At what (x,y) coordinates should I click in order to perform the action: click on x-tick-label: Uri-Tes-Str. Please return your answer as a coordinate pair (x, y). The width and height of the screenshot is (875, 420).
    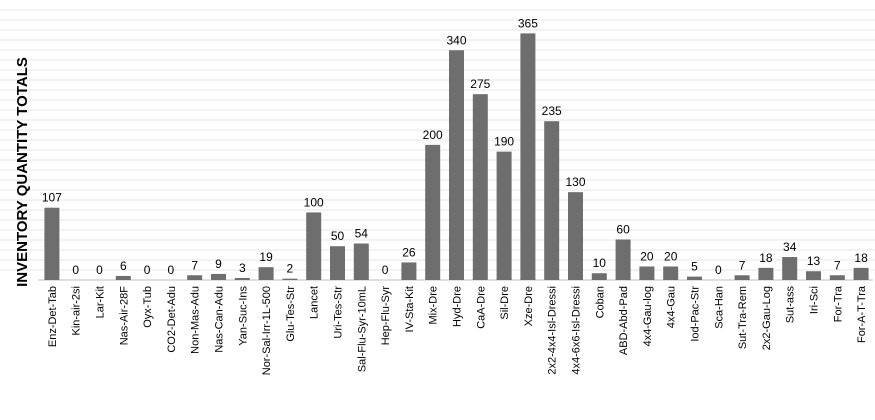
    Looking at the image, I should click on (339, 312).